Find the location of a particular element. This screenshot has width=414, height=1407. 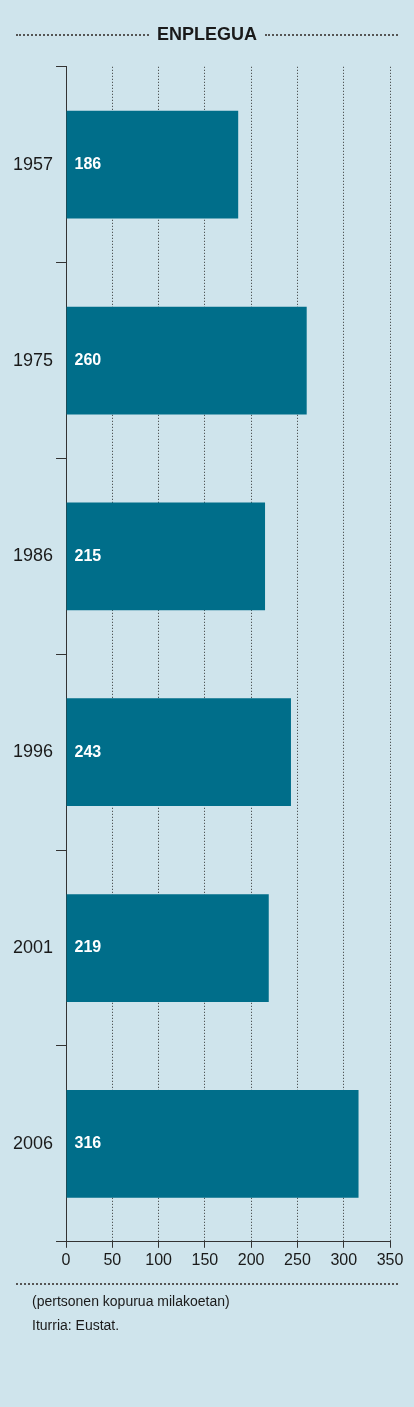

y-tick-label: 1957 is located at coordinates (33, 163).